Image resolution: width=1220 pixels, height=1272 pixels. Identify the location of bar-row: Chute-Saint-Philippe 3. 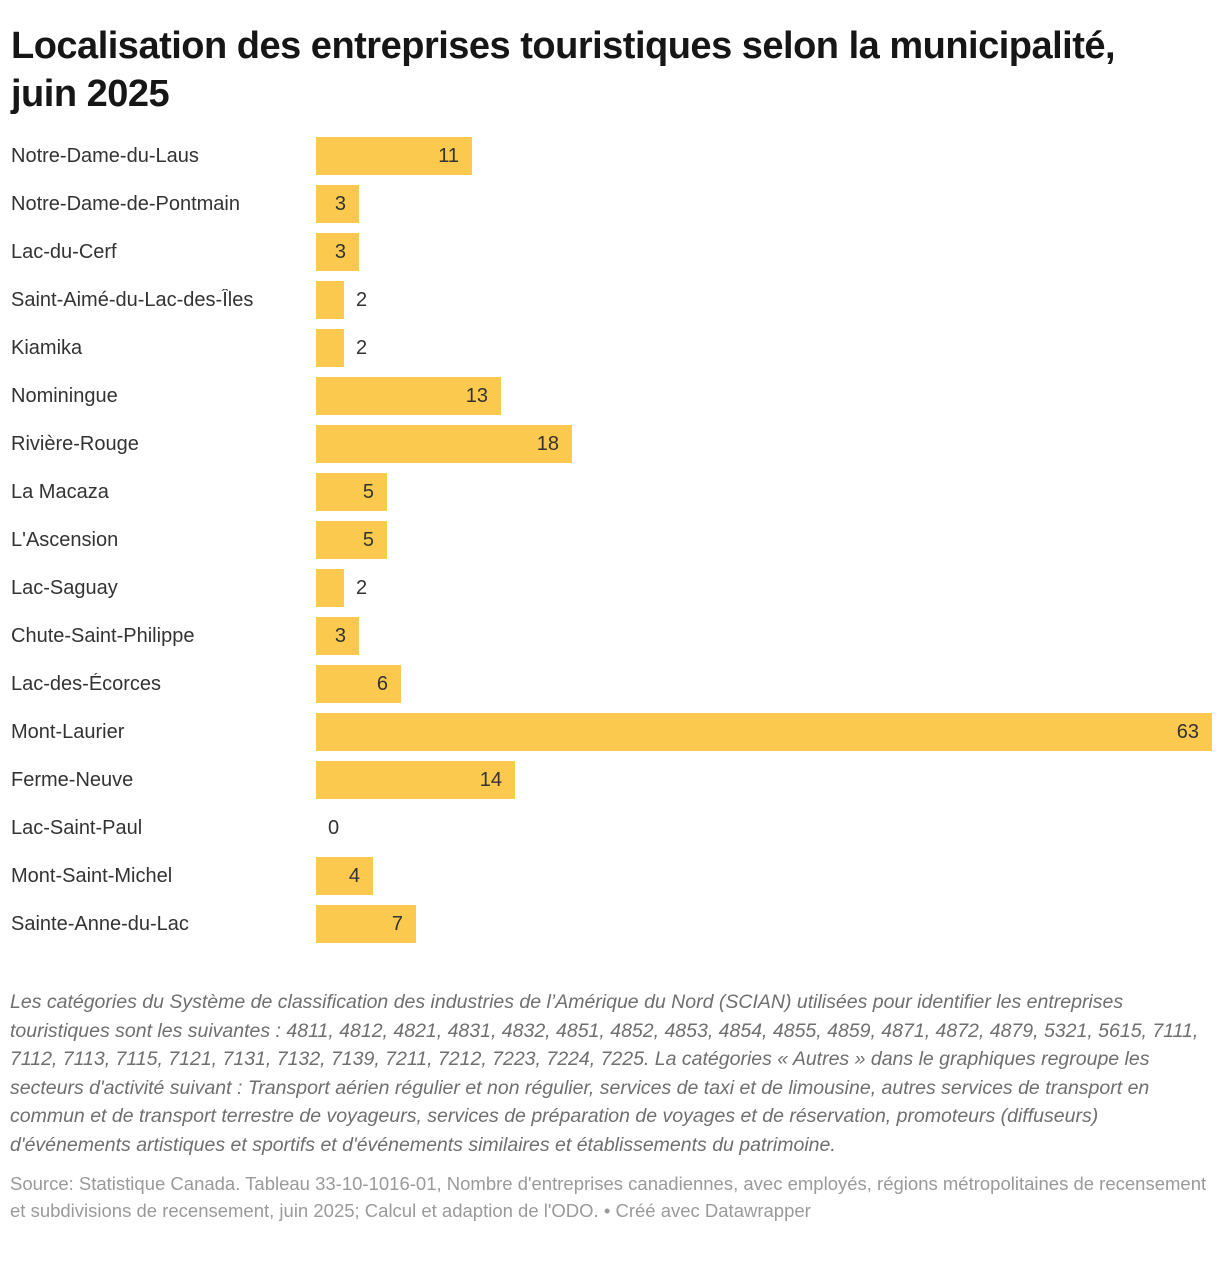
(610, 636).